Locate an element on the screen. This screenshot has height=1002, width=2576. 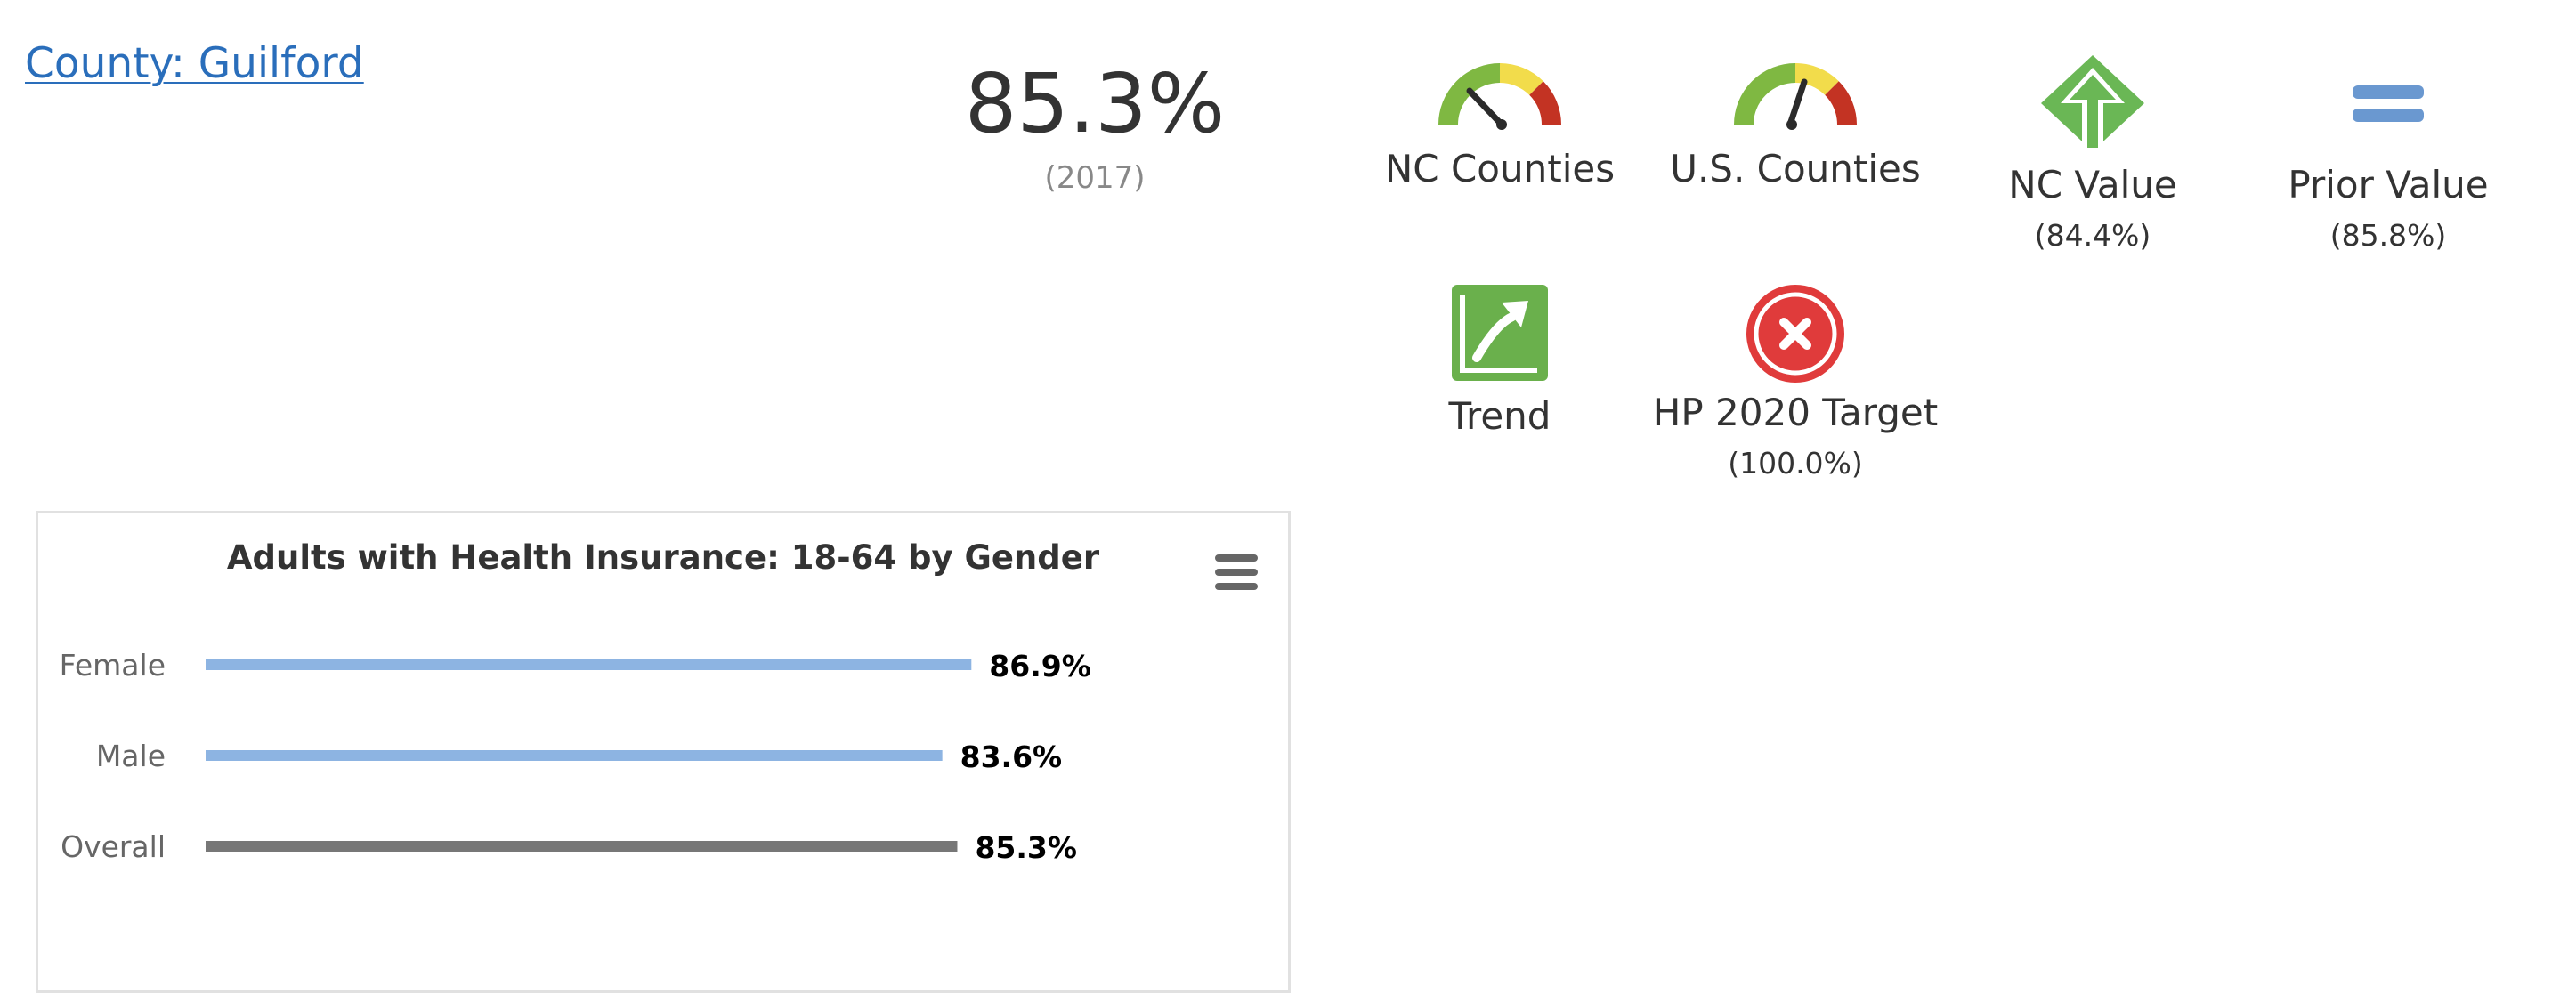
data-label-overall: 85.3% is located at coordinates (1026, 847).